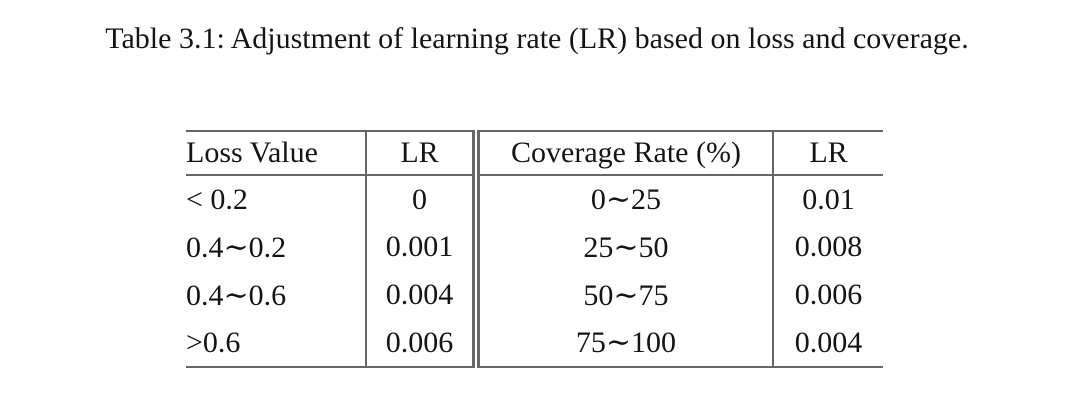  I want to click on table-row: >0.6 0.006 75∼100 0.004, so click(534, 343).